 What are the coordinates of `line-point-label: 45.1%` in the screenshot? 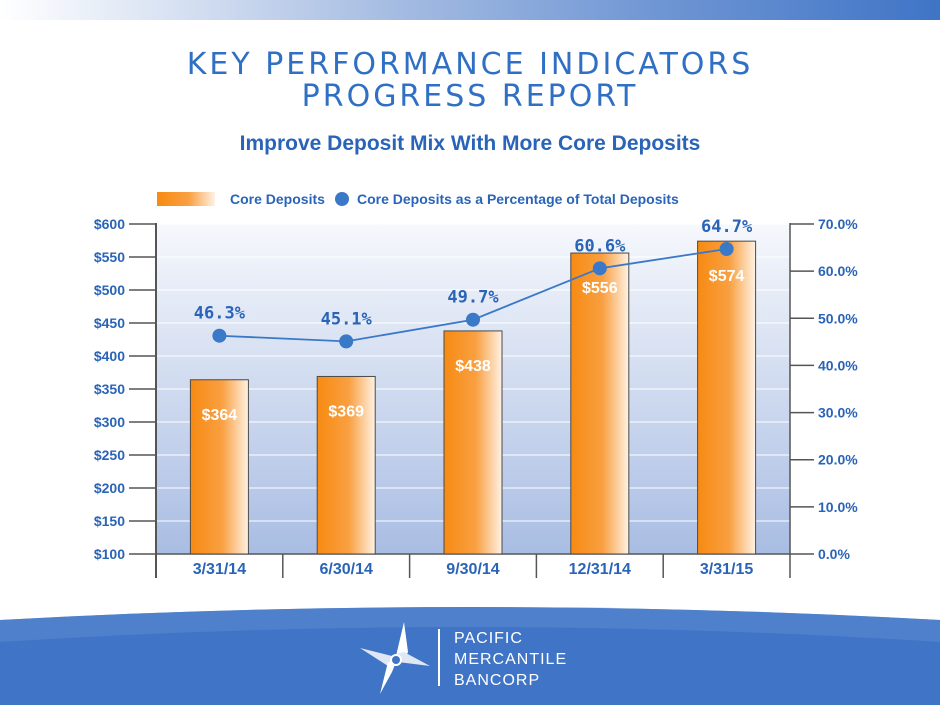 It's located at (347, 319).